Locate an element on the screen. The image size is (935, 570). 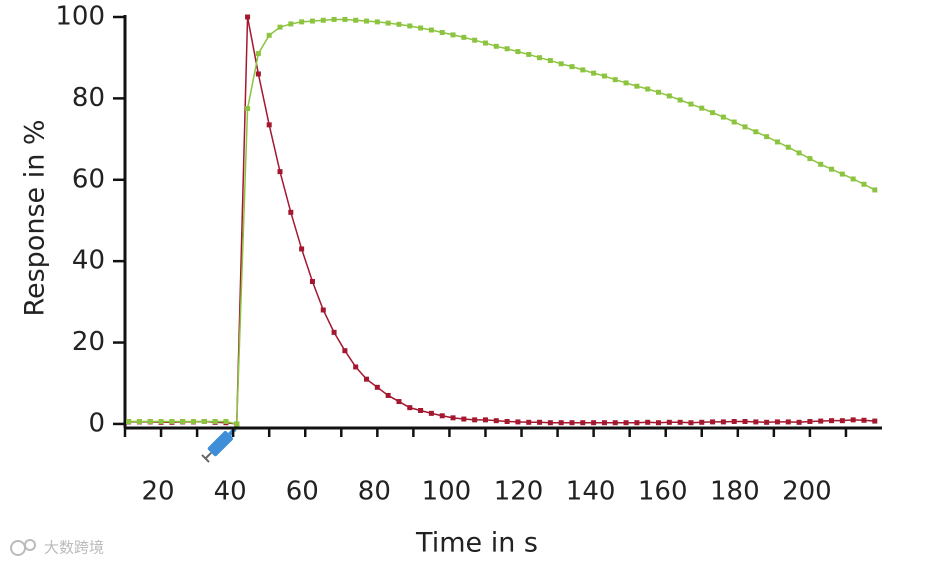
x-tick-label: 140 is located at coordinates (591, 492).